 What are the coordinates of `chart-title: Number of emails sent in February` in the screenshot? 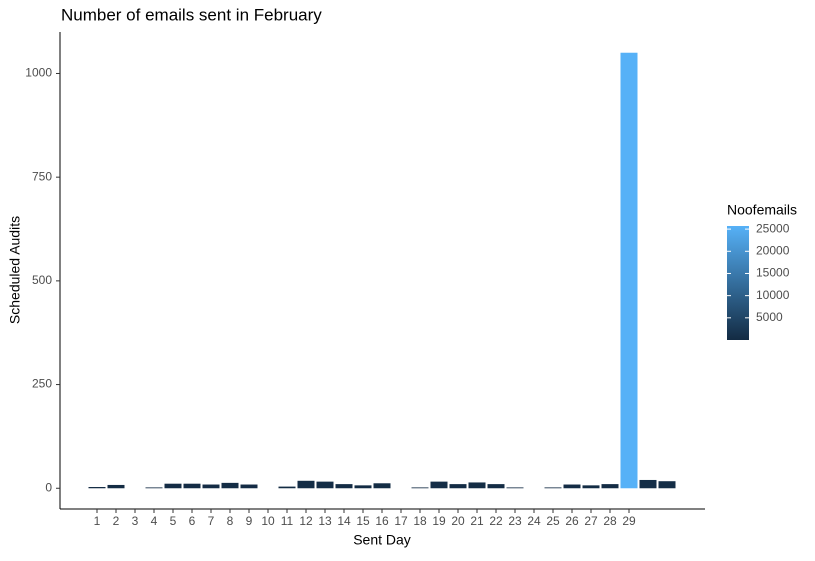 It's located at (191, 14).